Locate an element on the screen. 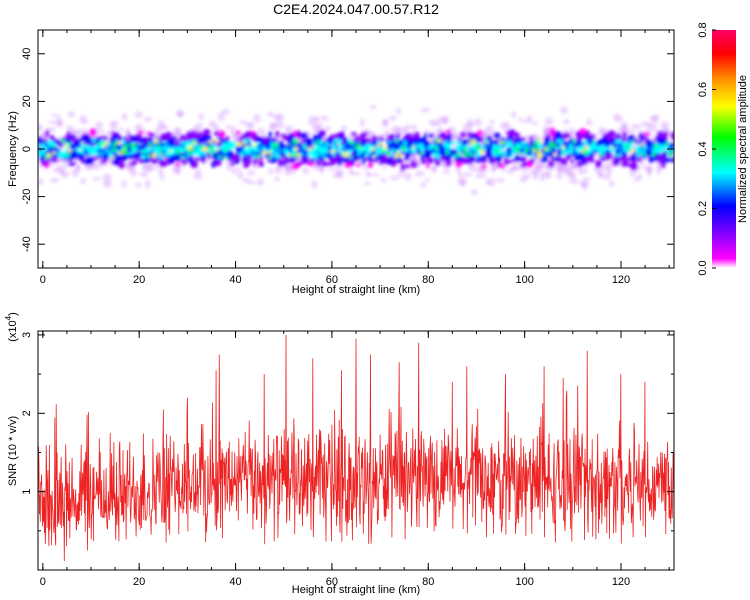  snr-xtick-label: 20 is located at coordinates (139, 582).